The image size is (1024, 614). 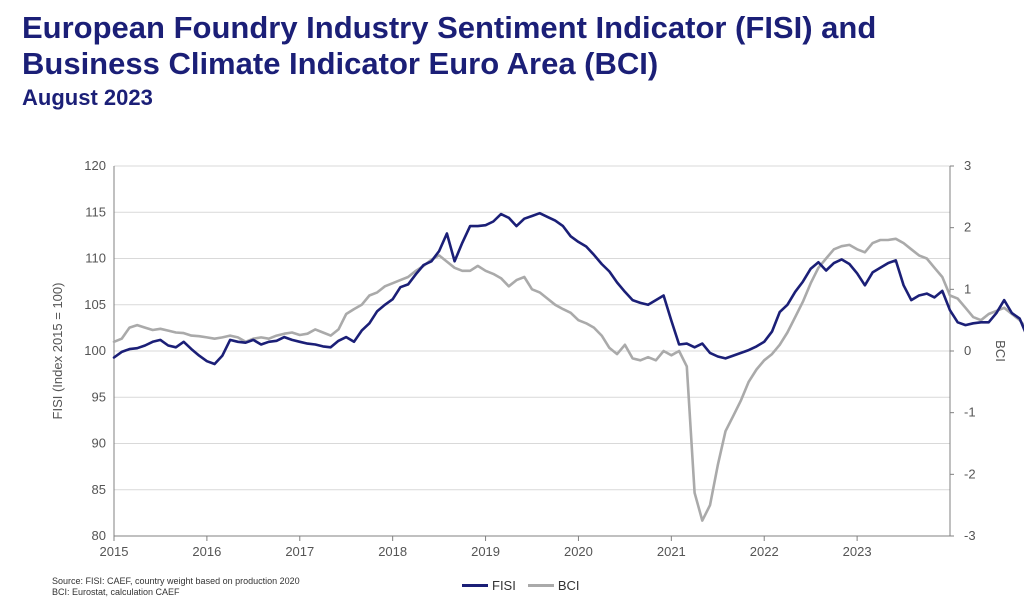 I want to click on chart-subtitle: August 2023, so click(x=87, y=97).